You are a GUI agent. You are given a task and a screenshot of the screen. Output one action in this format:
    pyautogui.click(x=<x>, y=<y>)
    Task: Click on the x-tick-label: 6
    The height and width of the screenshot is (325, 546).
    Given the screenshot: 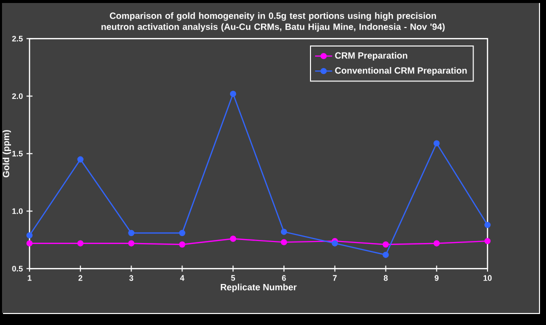 What is the action you would take?
    pyautogui.click(x=284, y=278)
    